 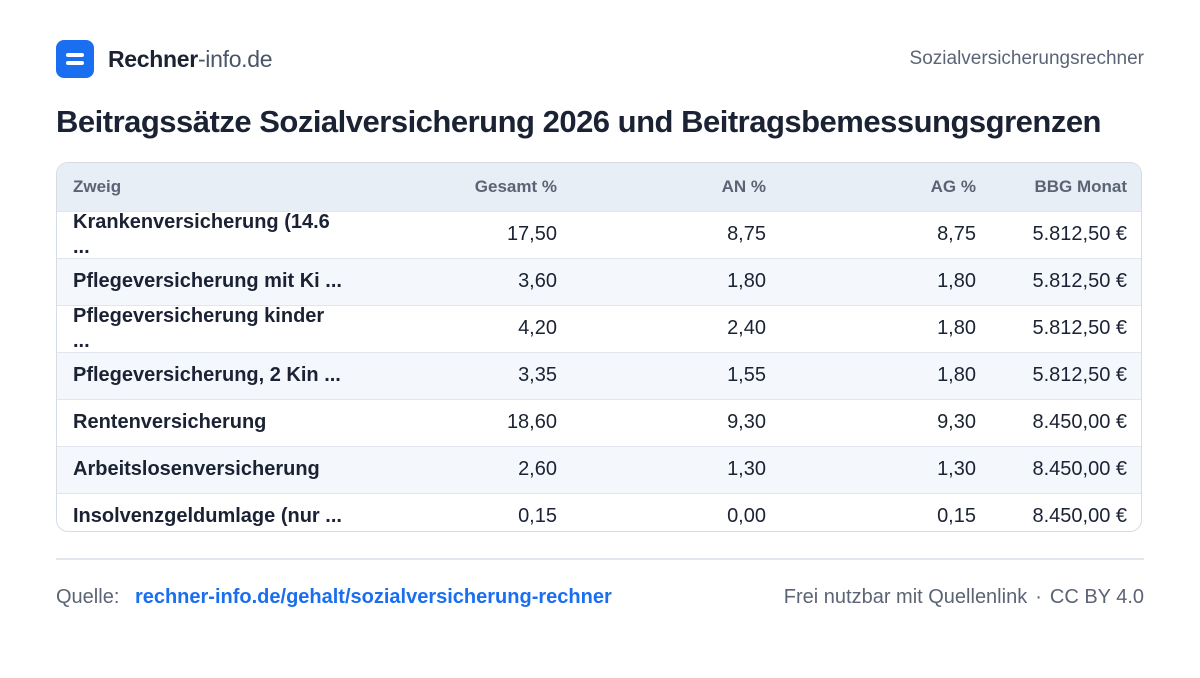 I want to click on cell-gesamt: 4,20, so click(x=470, y=328).